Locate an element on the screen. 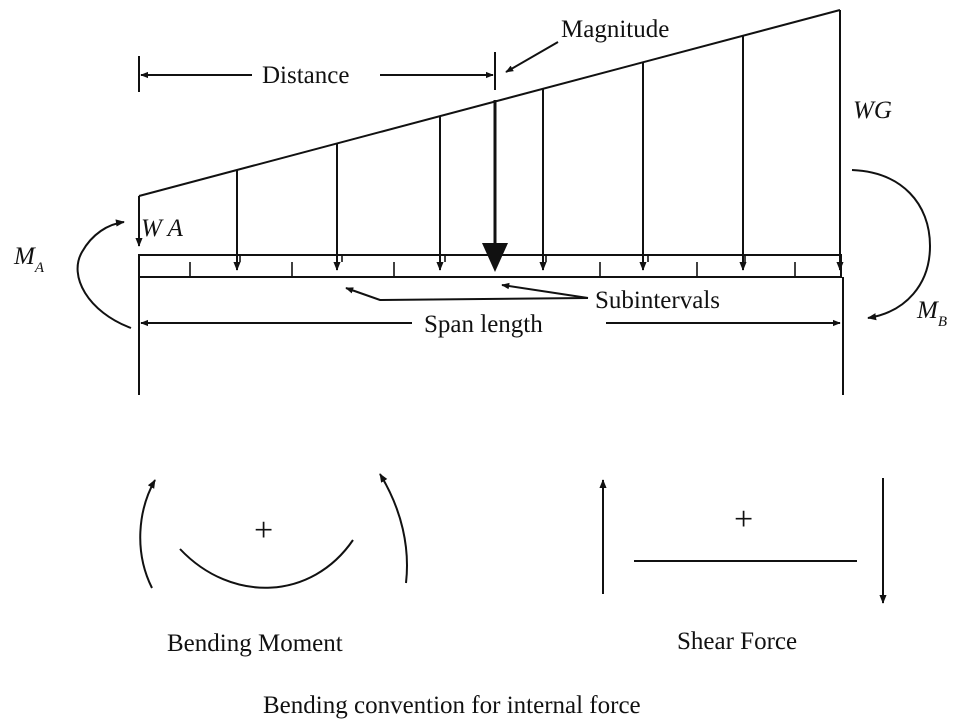 This screenshot has height=724, width=963. bending-arrow-right is located at coordinates (393, 528).